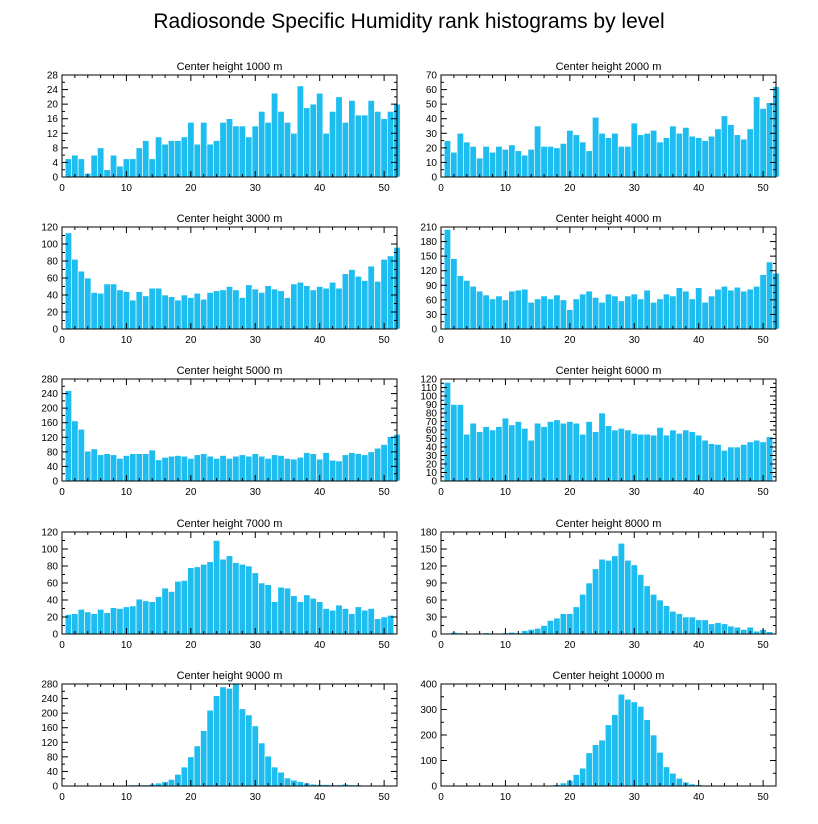 Image resolution: width=818 pixels, height=824 pixels. What do you see at coordinates (432, 473) in the screenshot?
I see `y-tick-label: 10` at bounding box center [432, 473].